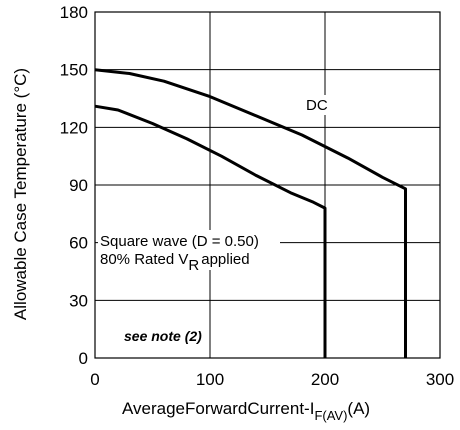  Describe the element at coordinates (78, 185) in the screenshot. I see `y-tick-90: 90` at that location.